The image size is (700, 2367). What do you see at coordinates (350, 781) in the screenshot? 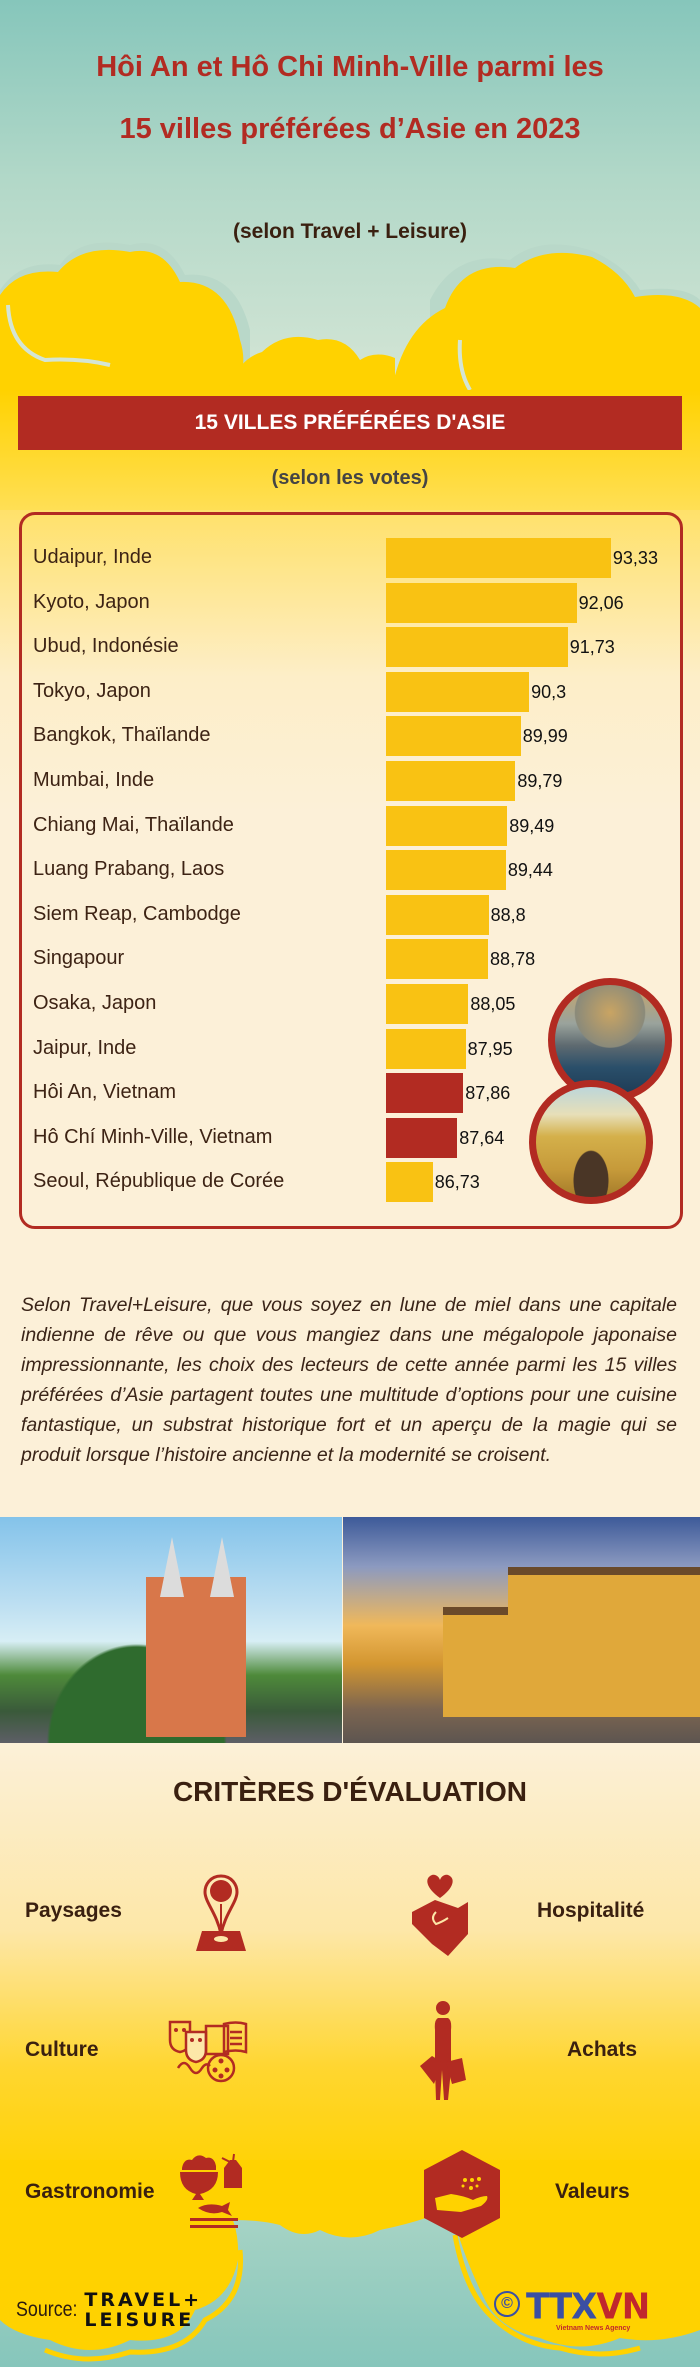
I see `chart-row: Mumbai, Inde 89,79` at bounding box center [350, 781].